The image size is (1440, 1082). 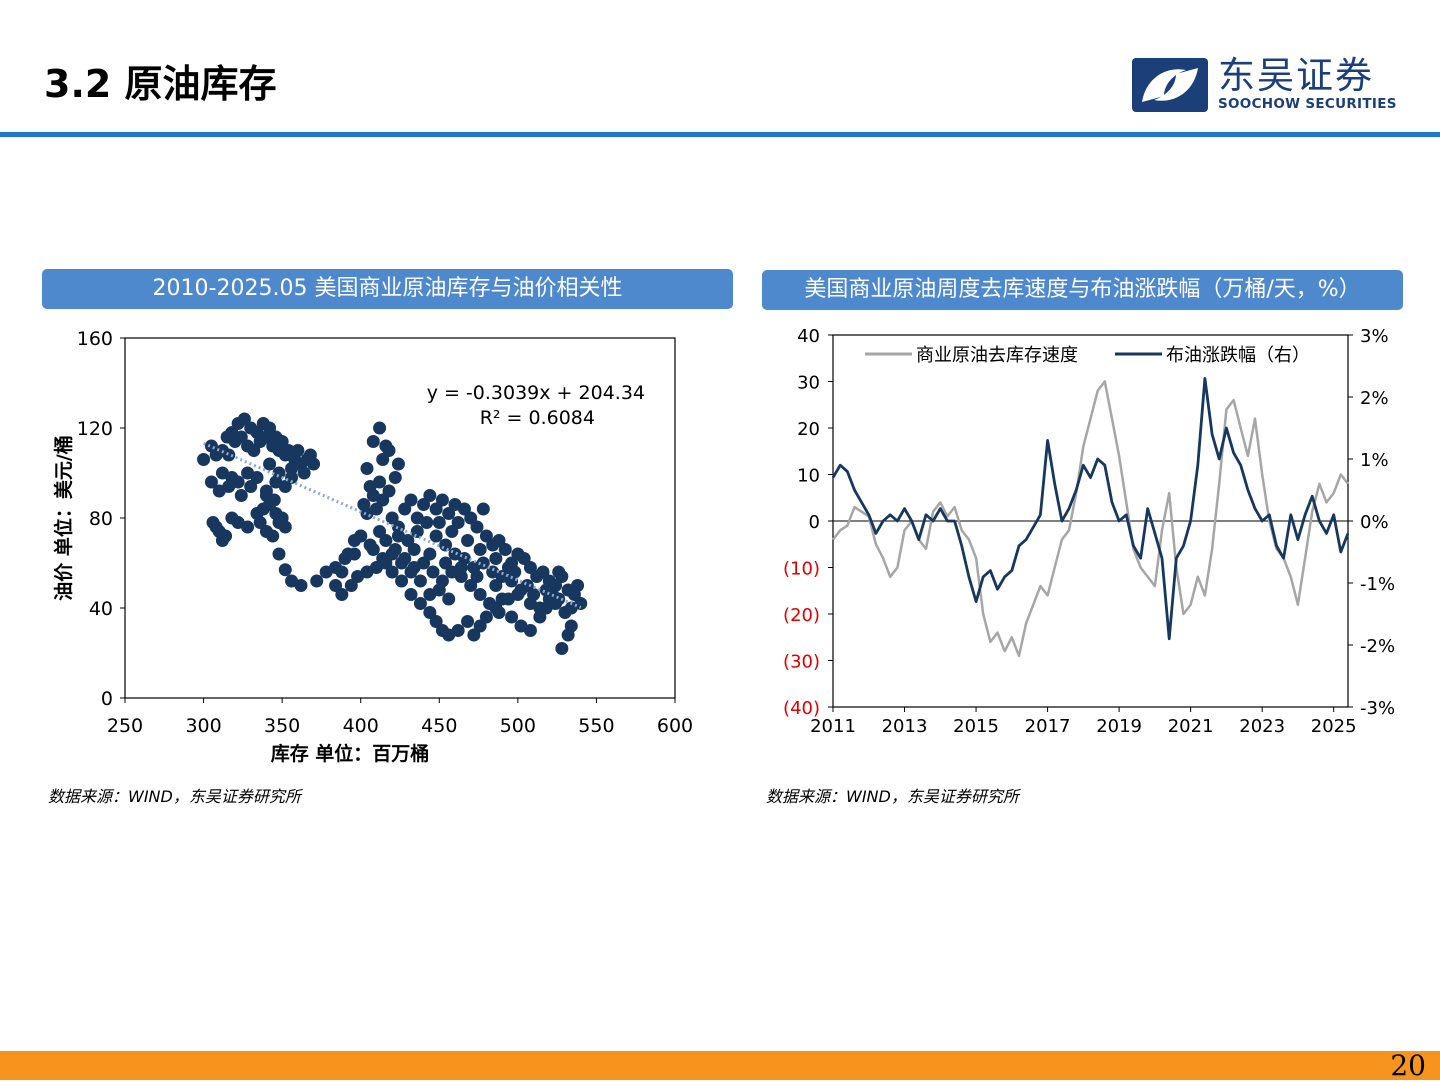 I want to click on logo-chinese-name: 东吴证券, so click(x=1296, y=75).